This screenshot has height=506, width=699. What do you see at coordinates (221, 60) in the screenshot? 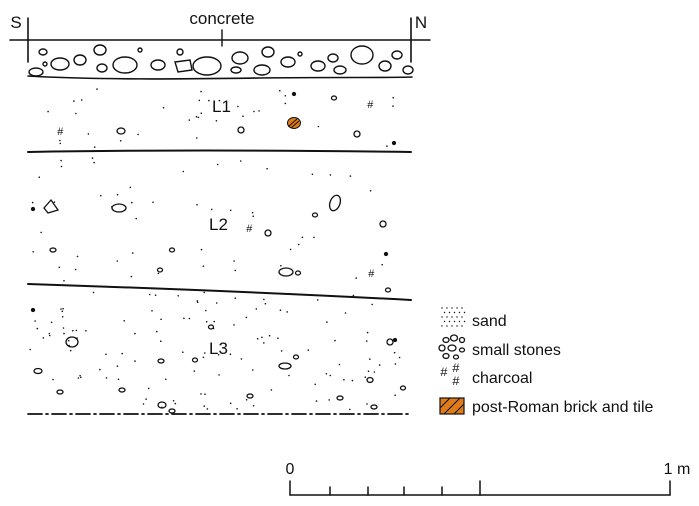
I see `concrete-stones` at bounding box center [221, 60].